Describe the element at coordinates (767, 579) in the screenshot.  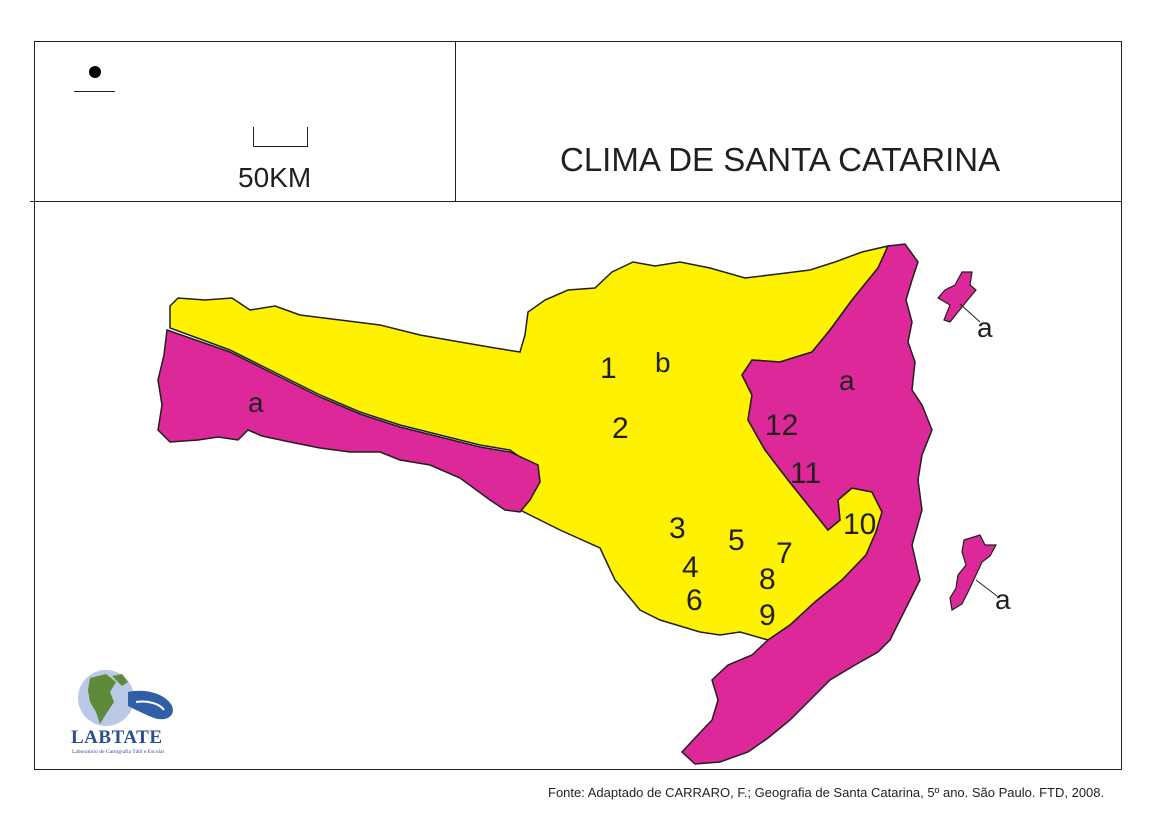
I see `place-number: 8` at that location.